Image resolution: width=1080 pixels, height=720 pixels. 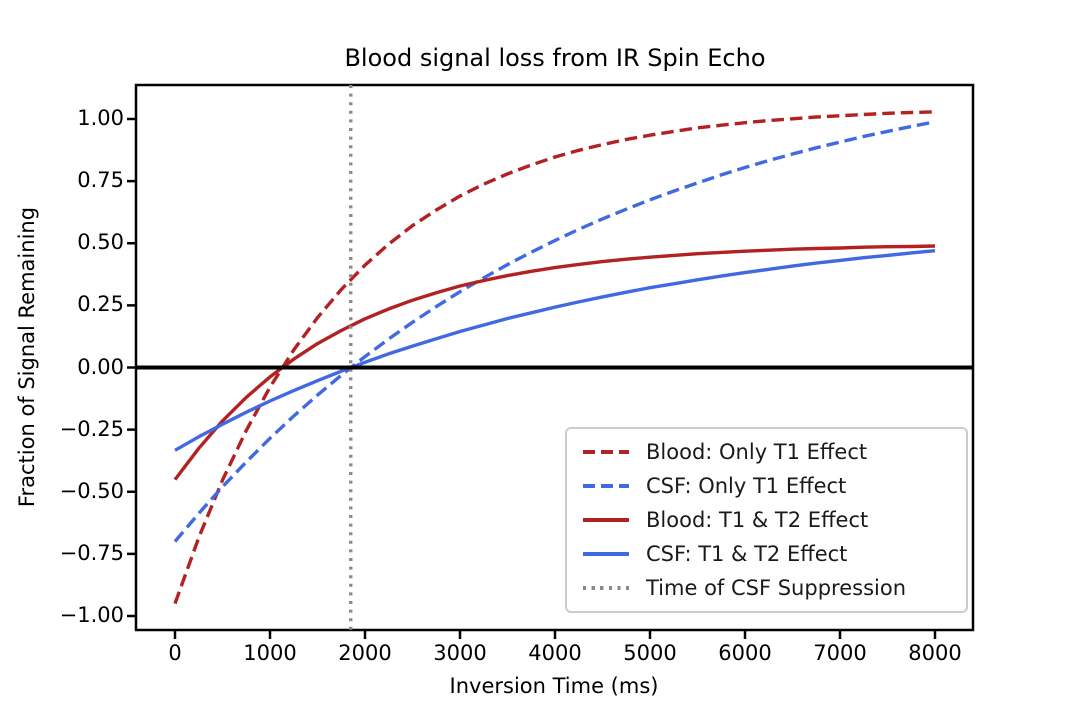 I want to click on y-tick-label: 0.50, so click(x=100, y=242).